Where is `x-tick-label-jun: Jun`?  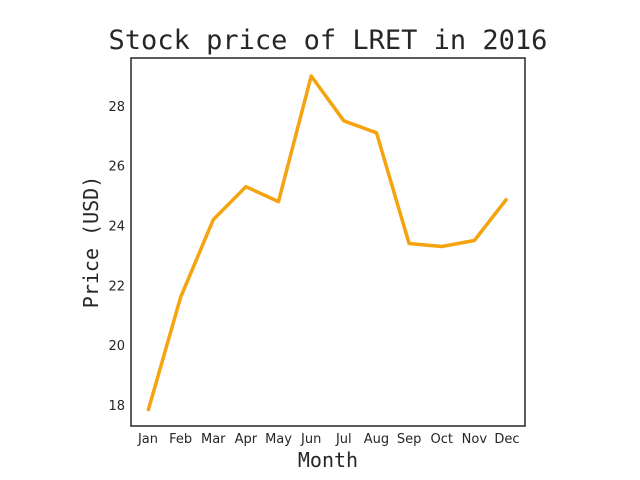
x-tick-label-jun: Jun is located at coordinates (310, 439).